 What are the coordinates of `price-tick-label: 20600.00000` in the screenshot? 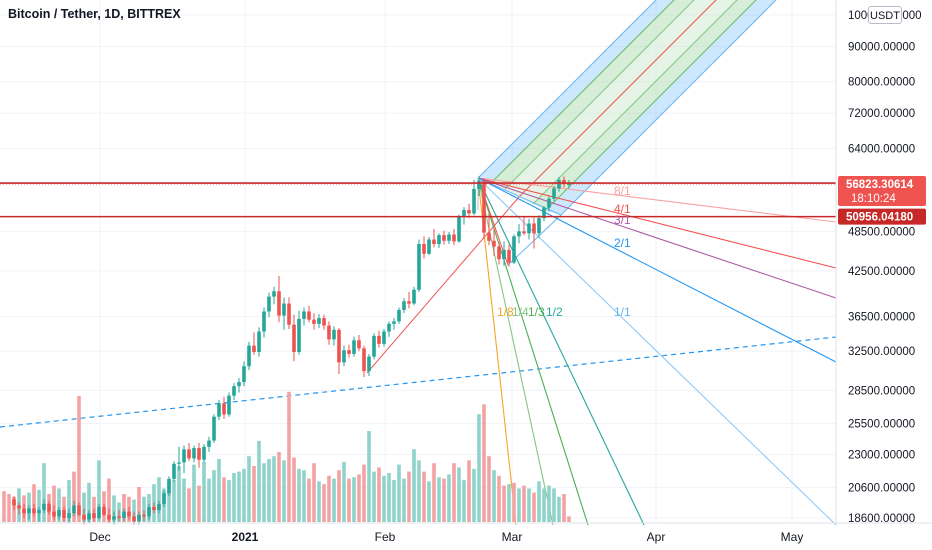 It's located at (881, 488).